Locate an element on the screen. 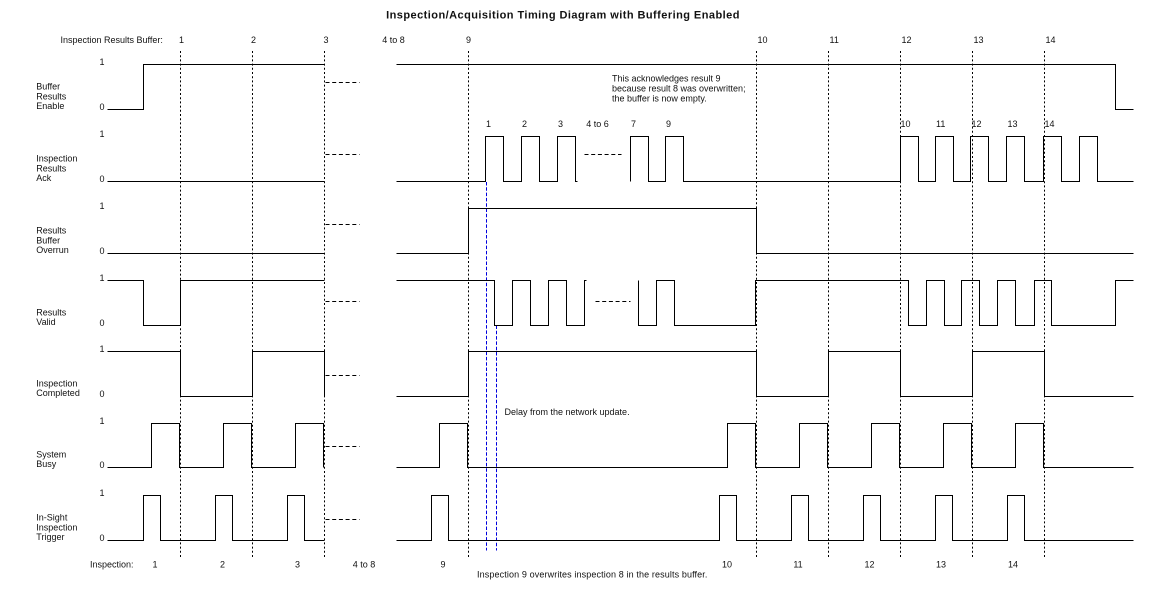 The image size is (1161, 613). svg-text: Inspection: is located at coordinates (112, 565).